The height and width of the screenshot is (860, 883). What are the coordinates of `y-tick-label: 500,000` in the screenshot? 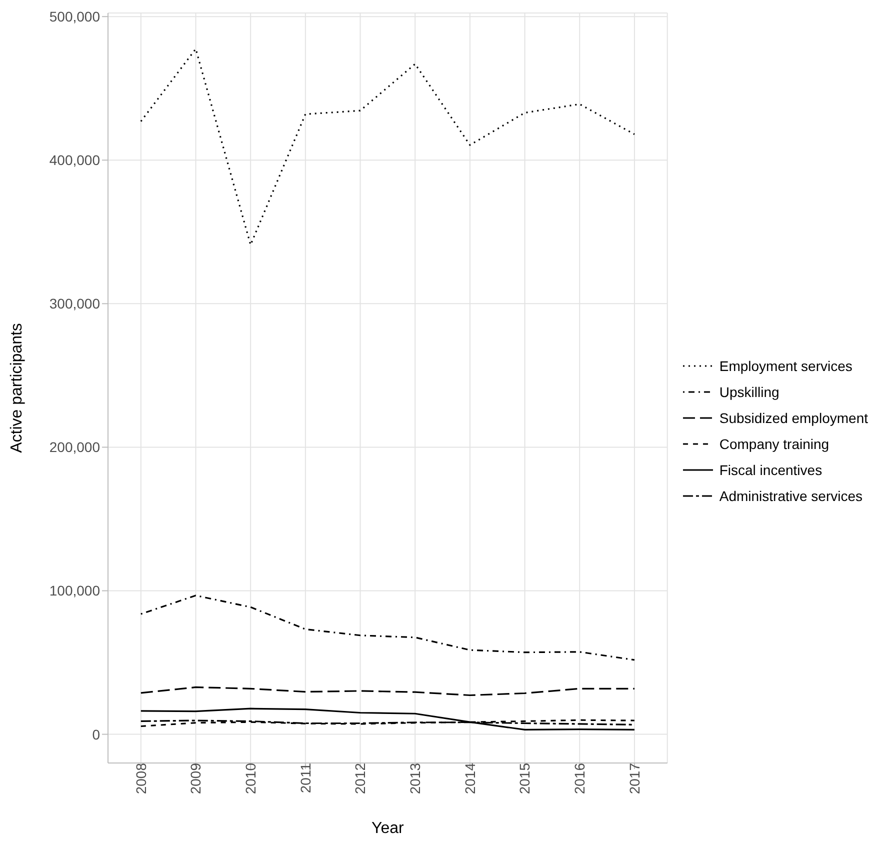 It's located at (74, 16).